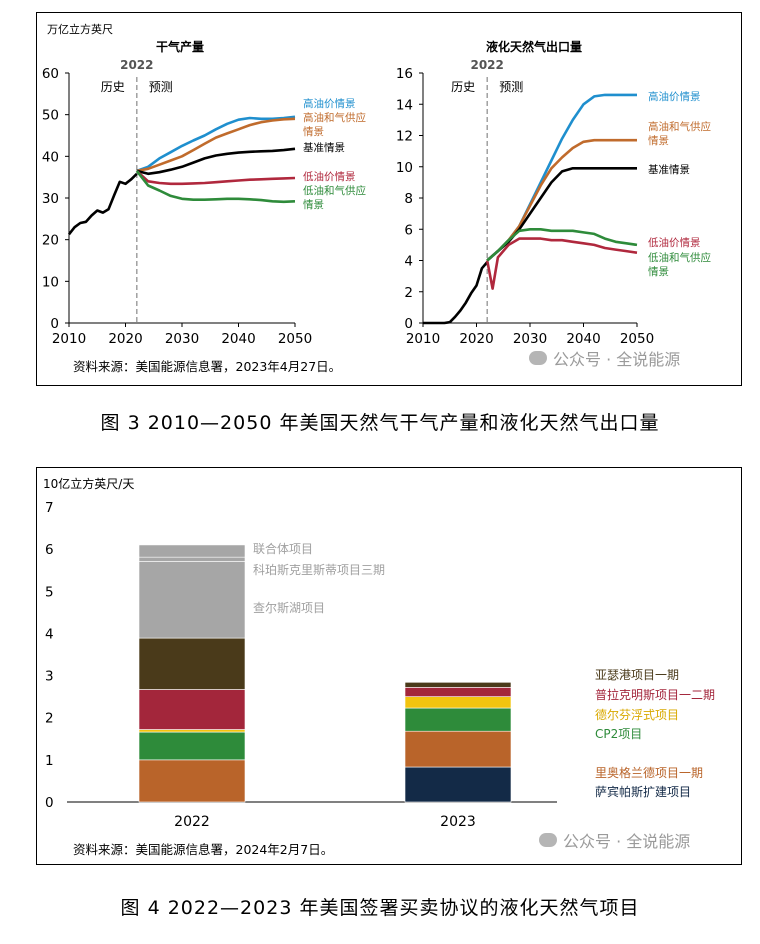  Describe the element at coordinates (319, 570) in the screenshot. I see `bar-label-2022: 科珀斯克里斯蒂项目三期` at that location.